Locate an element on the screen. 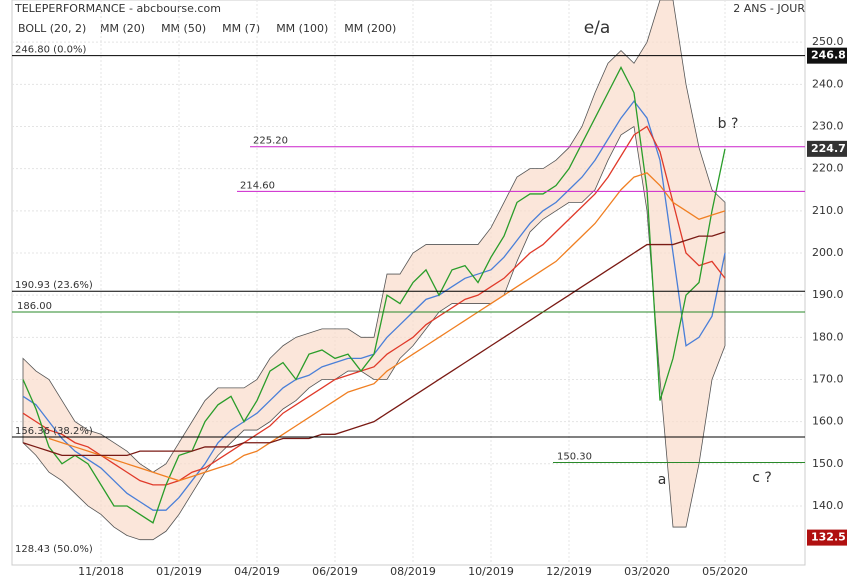  annotation: b ? is located at coordinates (728, 124).